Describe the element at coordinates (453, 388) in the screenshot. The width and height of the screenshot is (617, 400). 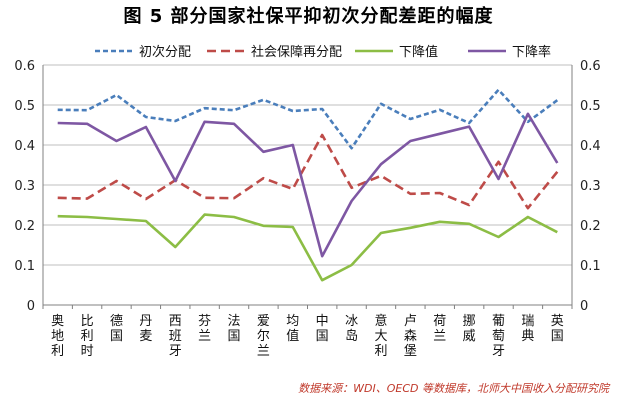
I see `source-note: 数据来源：WDI、OECD 等数据库，北师大中国收入分配研究院` at that location.